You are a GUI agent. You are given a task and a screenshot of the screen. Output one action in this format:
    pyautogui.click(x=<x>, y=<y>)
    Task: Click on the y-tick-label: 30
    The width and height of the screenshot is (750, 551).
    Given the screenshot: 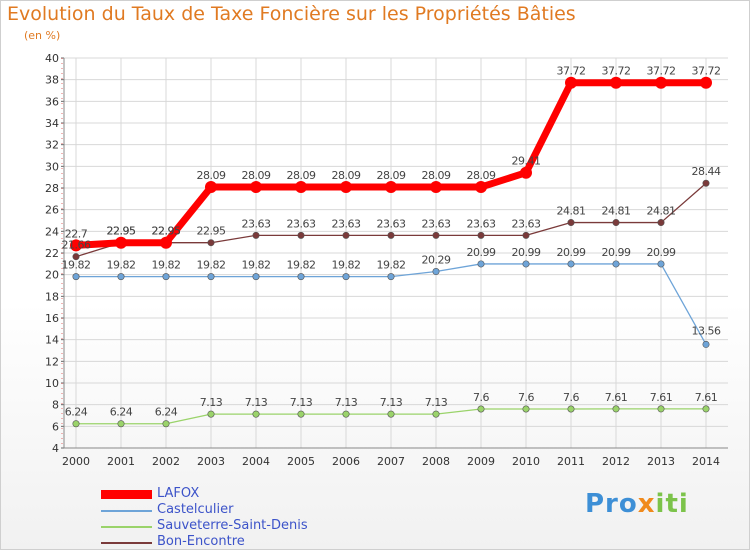 What is the action you would take?
    pyautogui.click(x=52, y=166)
    